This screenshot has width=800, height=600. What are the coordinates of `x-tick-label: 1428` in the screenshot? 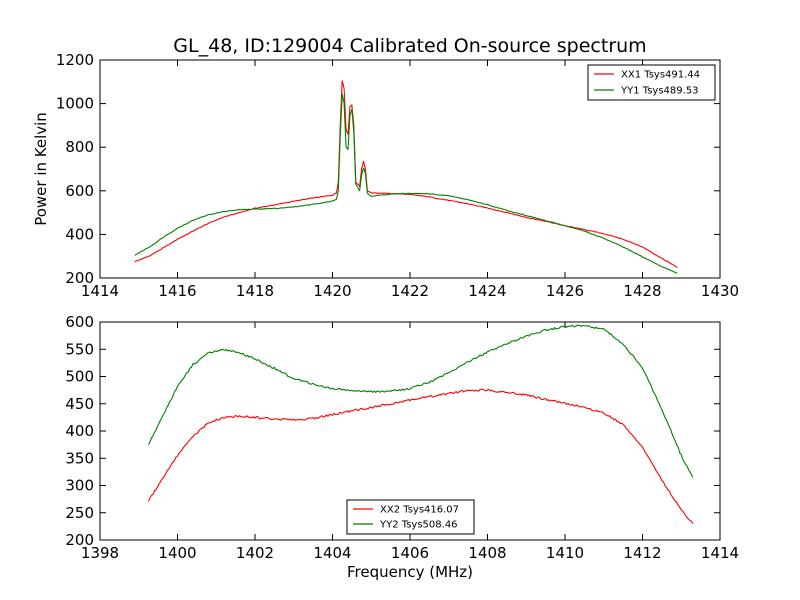 It's located at (642, 291).